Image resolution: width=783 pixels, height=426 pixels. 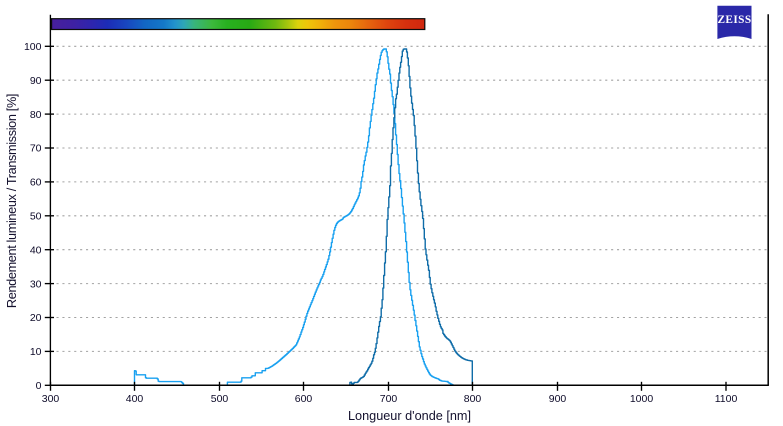 I want to click on svg-text: 80, so click(x=36, y=115).